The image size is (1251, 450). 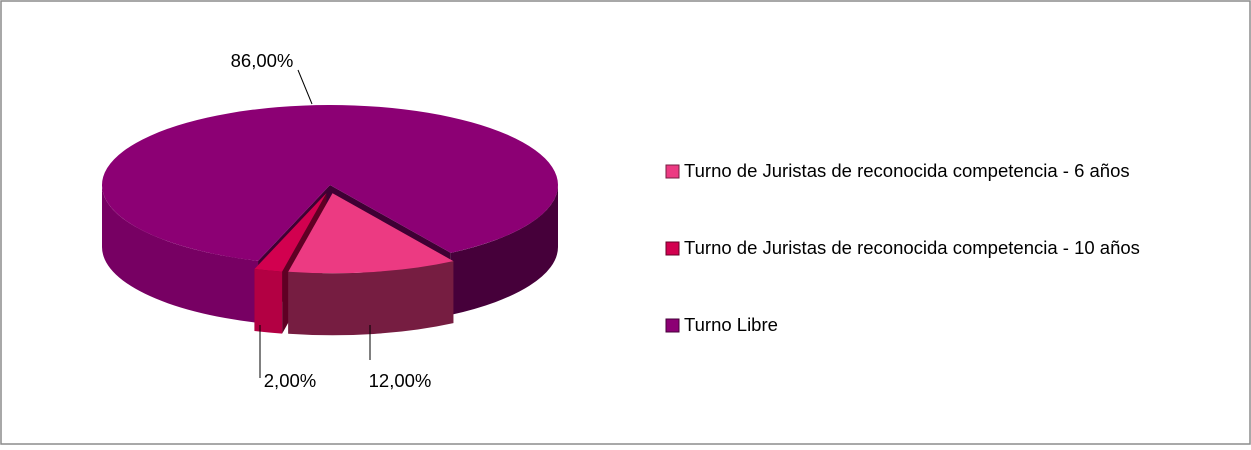 I want to click on data-label: 2,00%, so click(x=290, y=380).